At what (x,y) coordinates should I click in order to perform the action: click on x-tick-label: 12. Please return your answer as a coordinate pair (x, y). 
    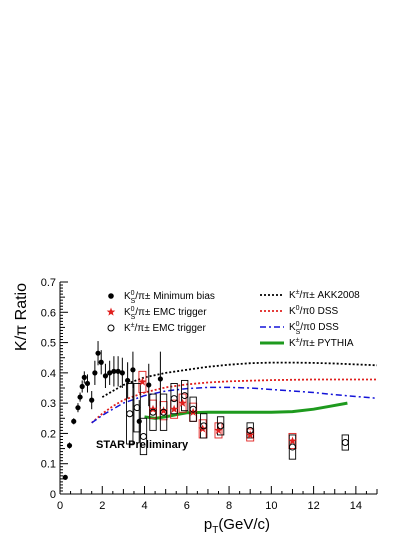
    Looking at the image, I should click on (313, 506).